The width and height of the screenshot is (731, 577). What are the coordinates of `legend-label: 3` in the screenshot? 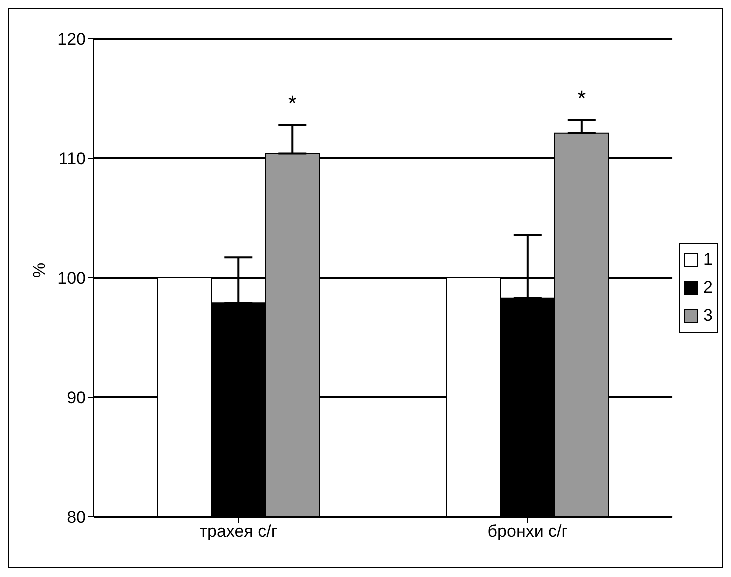 It's located at (708, 316).